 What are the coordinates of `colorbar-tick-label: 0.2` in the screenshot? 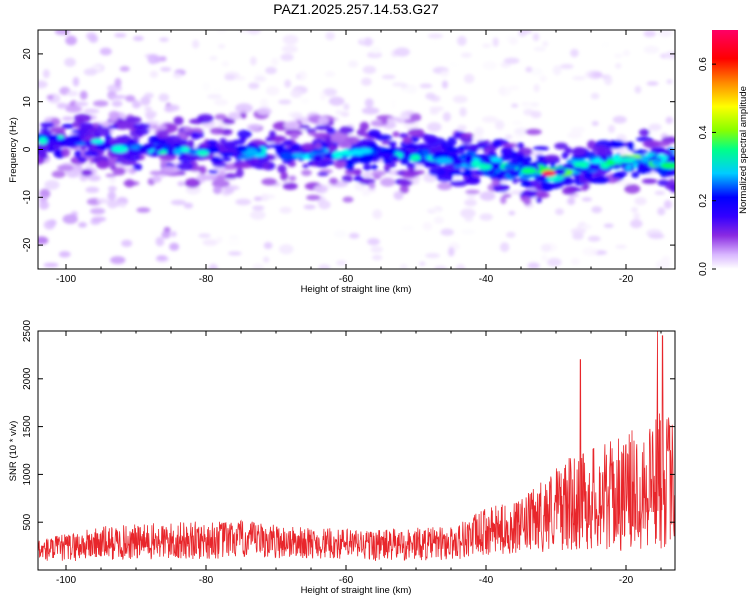 It's located at (703, 200).